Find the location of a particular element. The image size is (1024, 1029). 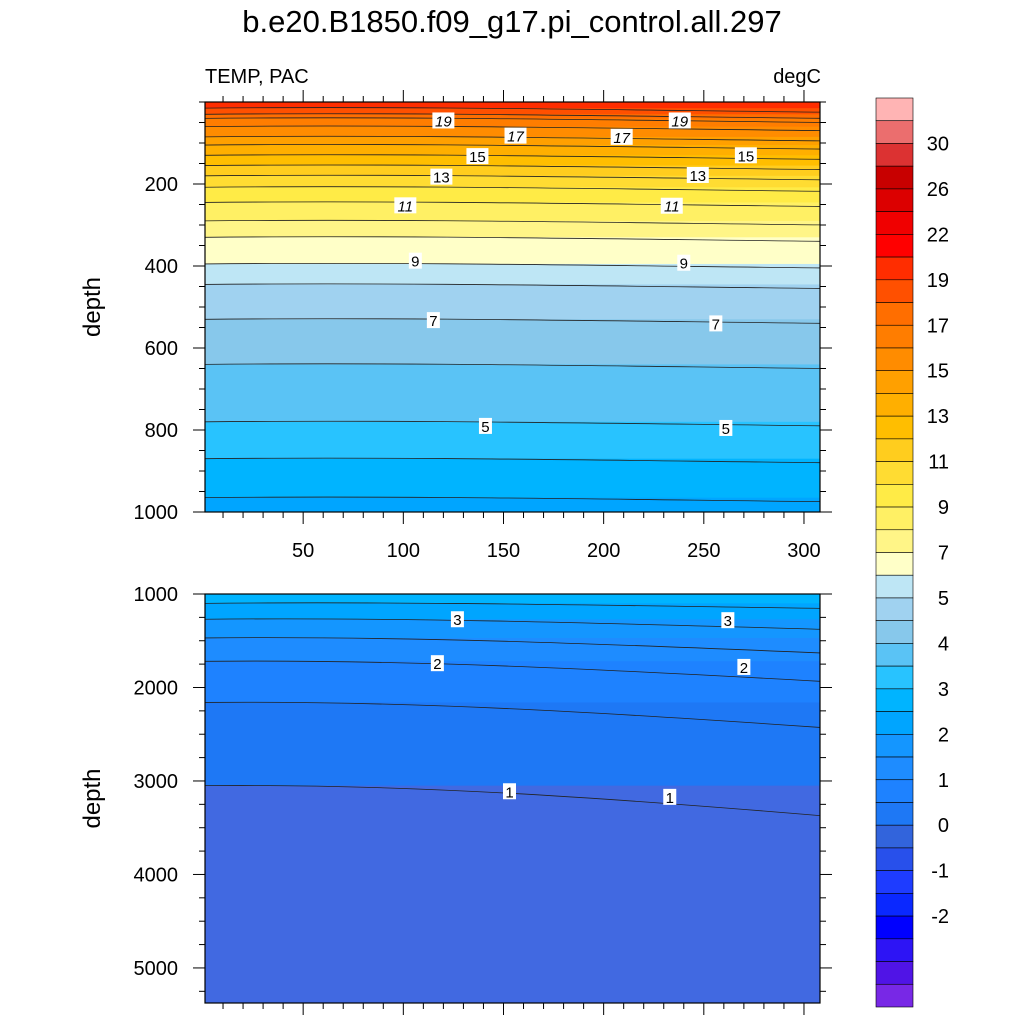

colorbar-label: 22 is located at coordinates (938, 235).